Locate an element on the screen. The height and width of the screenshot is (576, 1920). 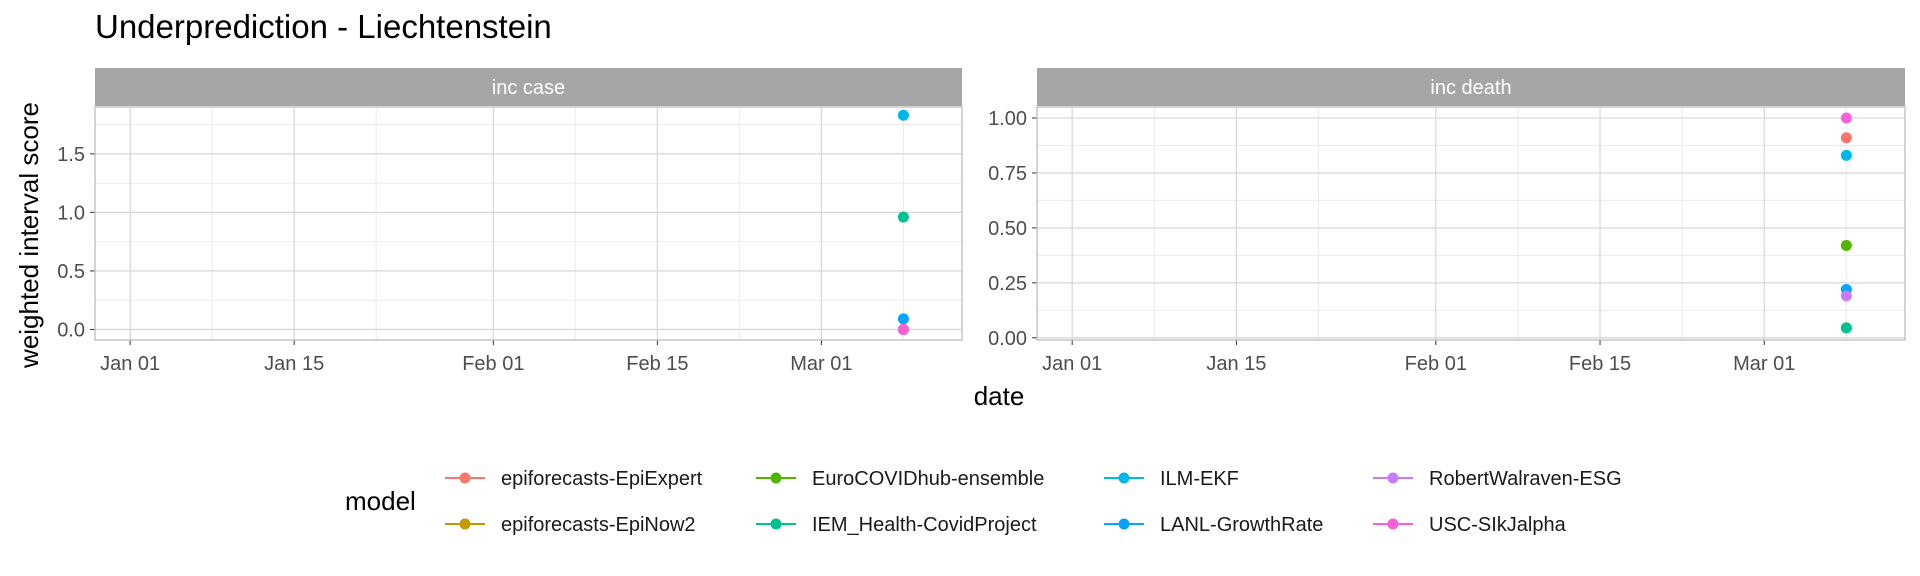
y-tick-label: 0.50 is located at coordinates (1007, 229).